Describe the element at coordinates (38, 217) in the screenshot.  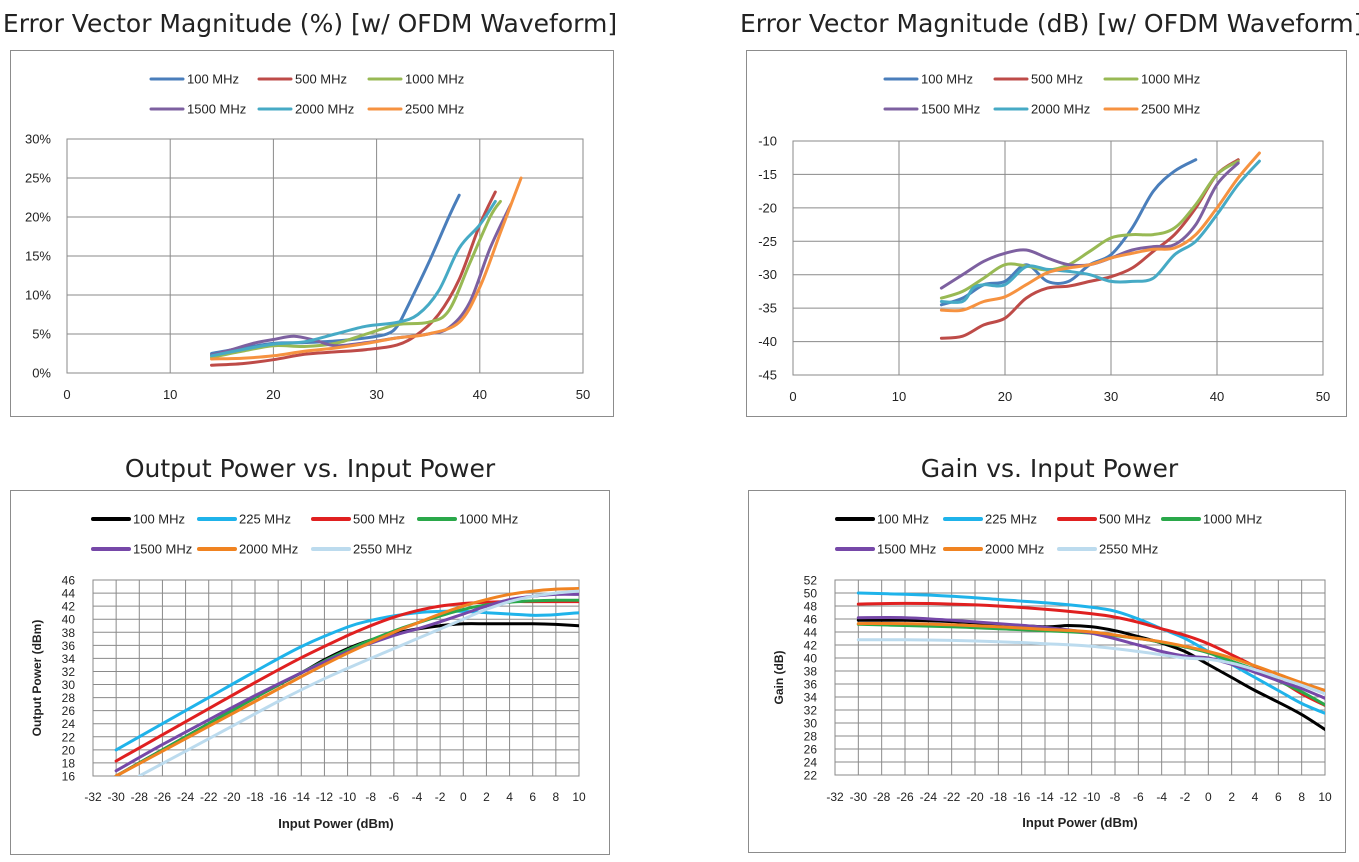
I see `y-tick-label: 20%` at that location.